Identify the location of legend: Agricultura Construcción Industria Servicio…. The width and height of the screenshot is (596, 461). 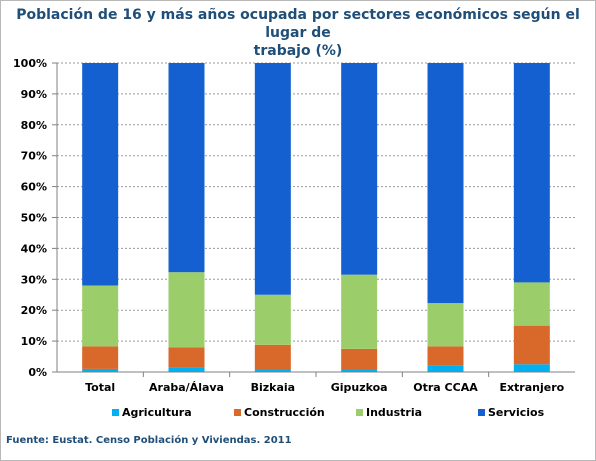
(328, 412).